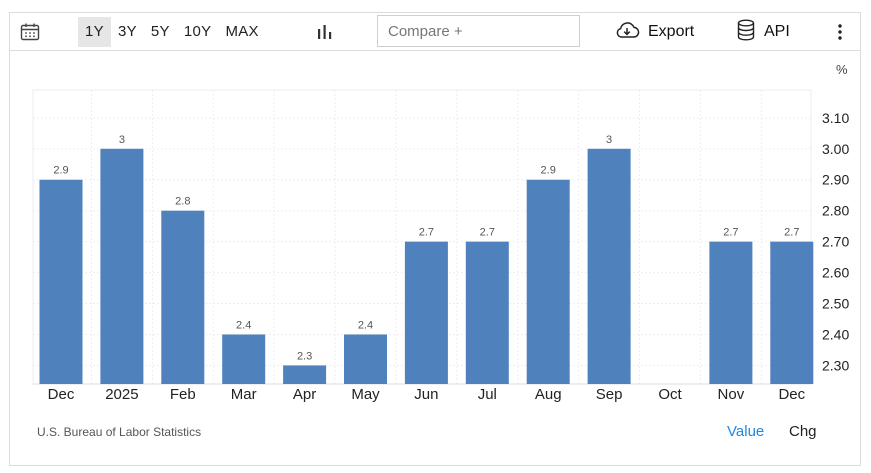 This screenshot has width=871, height=473. Describe the element at coordinates (197, 31) in the screenshot. I see `range-10y-button: 10Y` at that location.